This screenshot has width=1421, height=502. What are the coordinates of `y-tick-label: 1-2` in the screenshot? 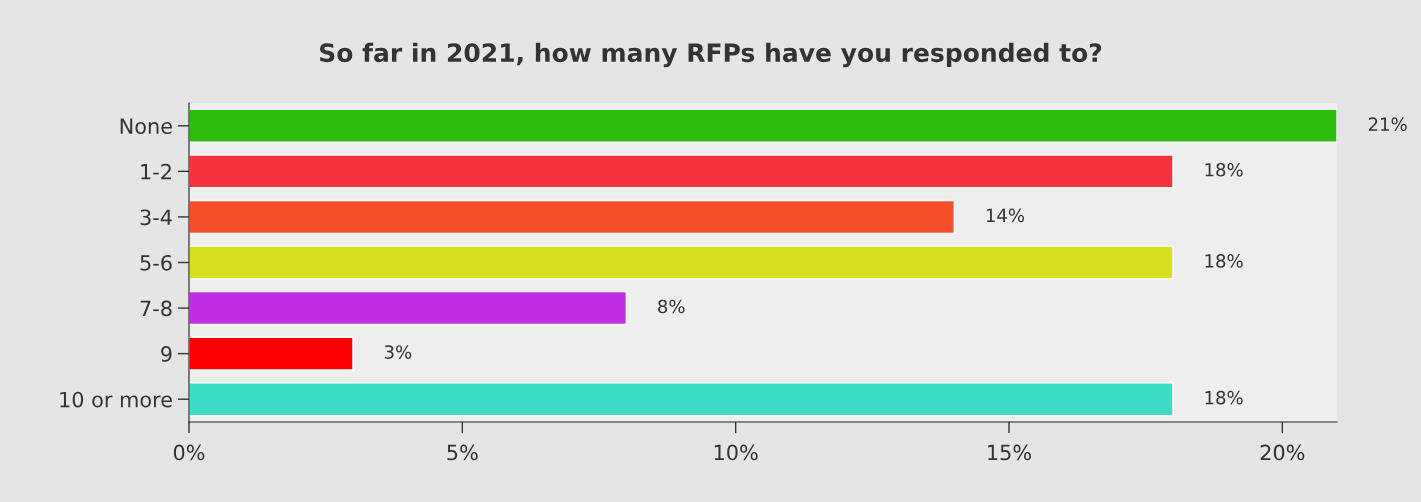 It's located at (156, 171).